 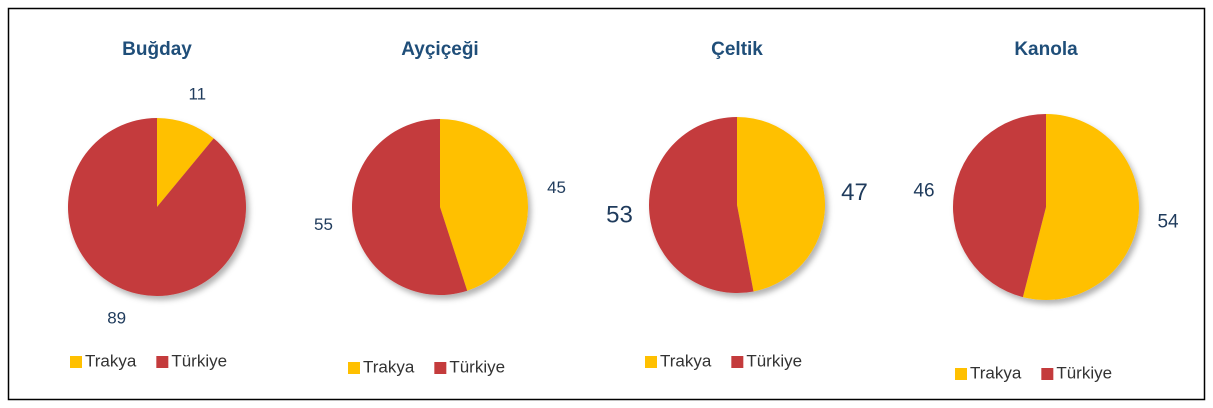 I want to click on data-label: 53, so click(x=619, y=214).